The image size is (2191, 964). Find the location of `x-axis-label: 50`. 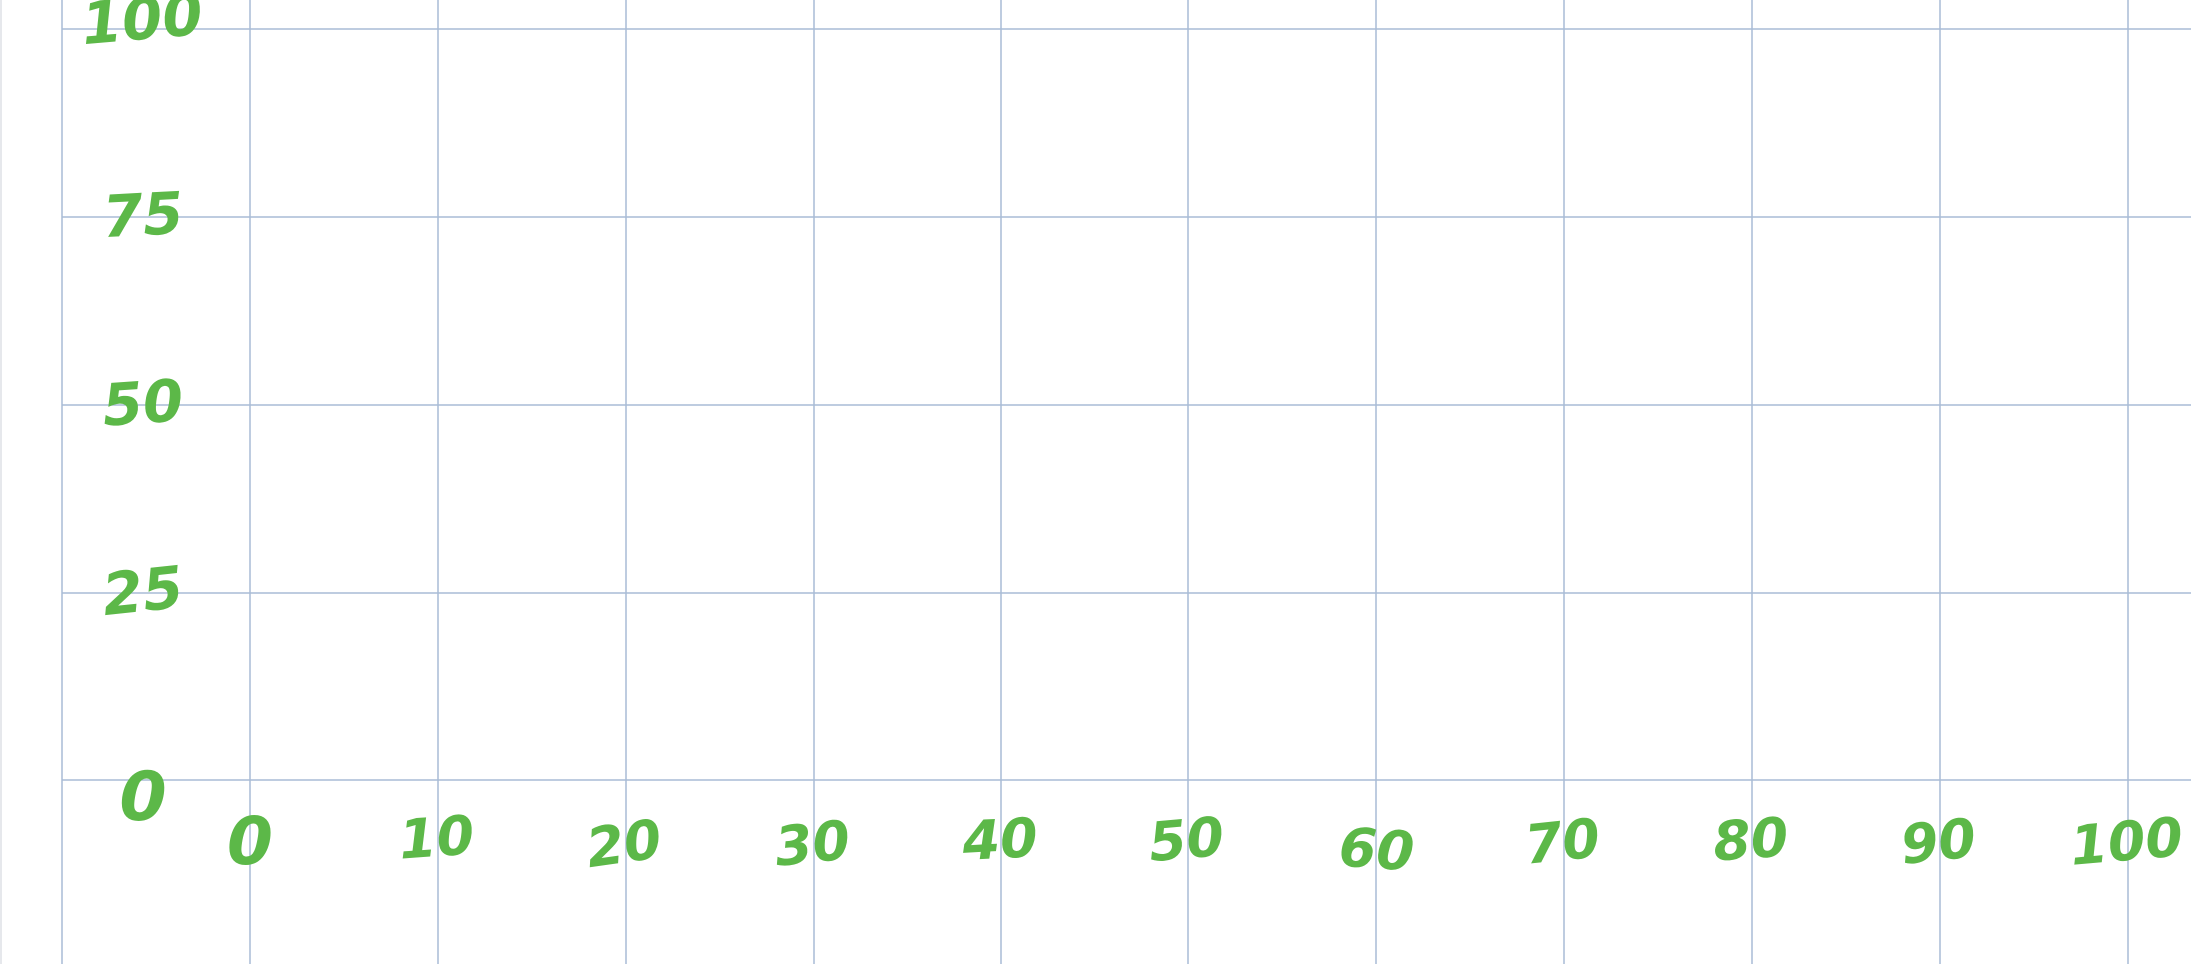

x-axis-label: 50 is located at coordinates (1186, 839).